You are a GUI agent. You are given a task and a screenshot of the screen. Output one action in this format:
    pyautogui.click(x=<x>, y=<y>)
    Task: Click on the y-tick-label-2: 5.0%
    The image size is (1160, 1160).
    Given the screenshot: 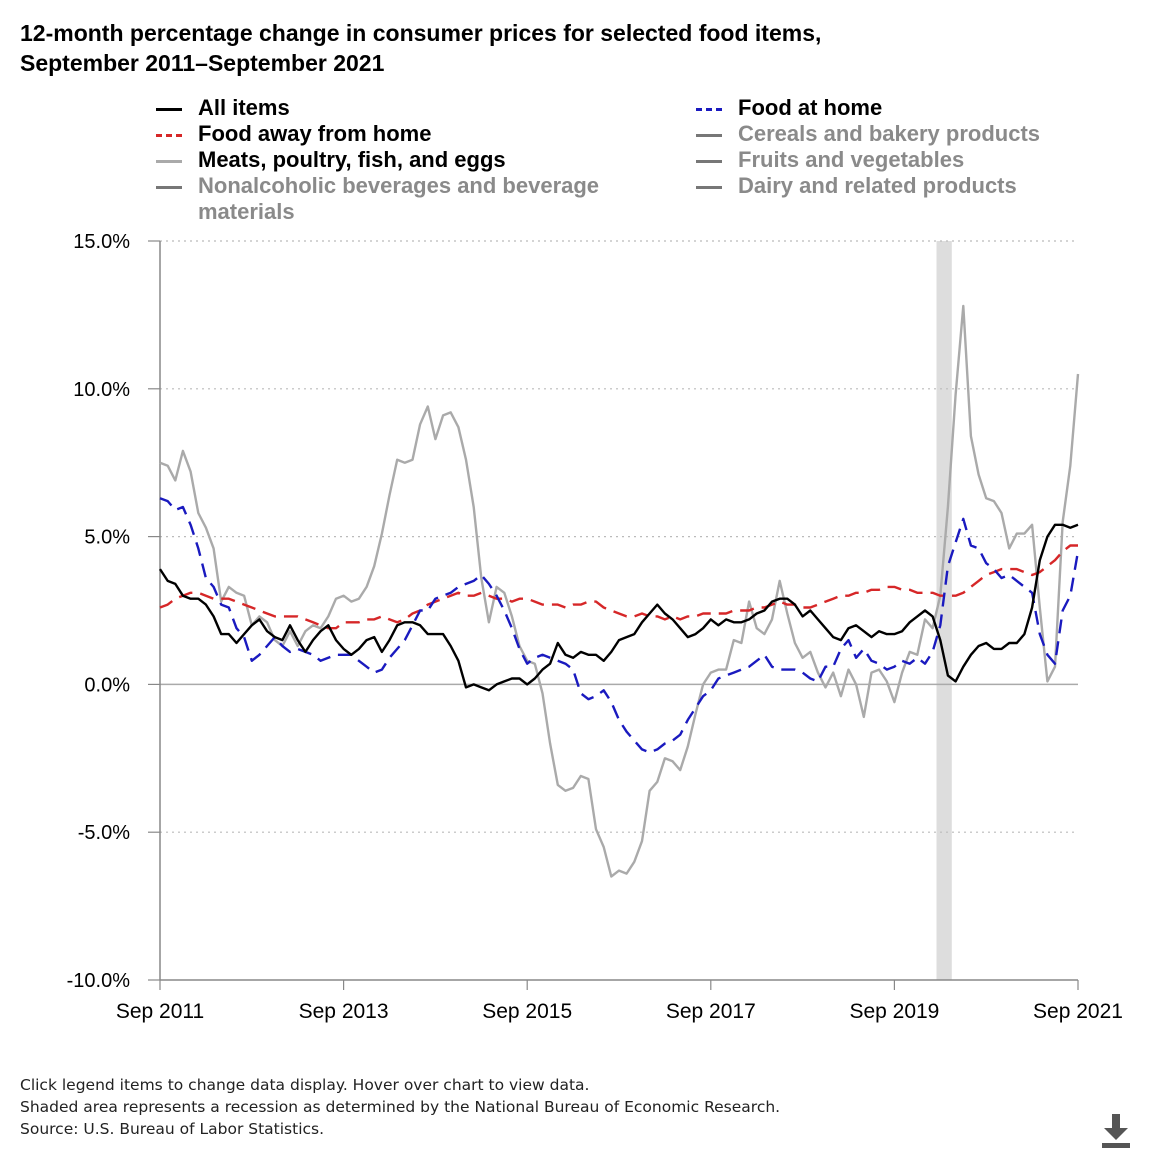 What is the action you would take?
    pyautogui.click(x=107, y=538)
    